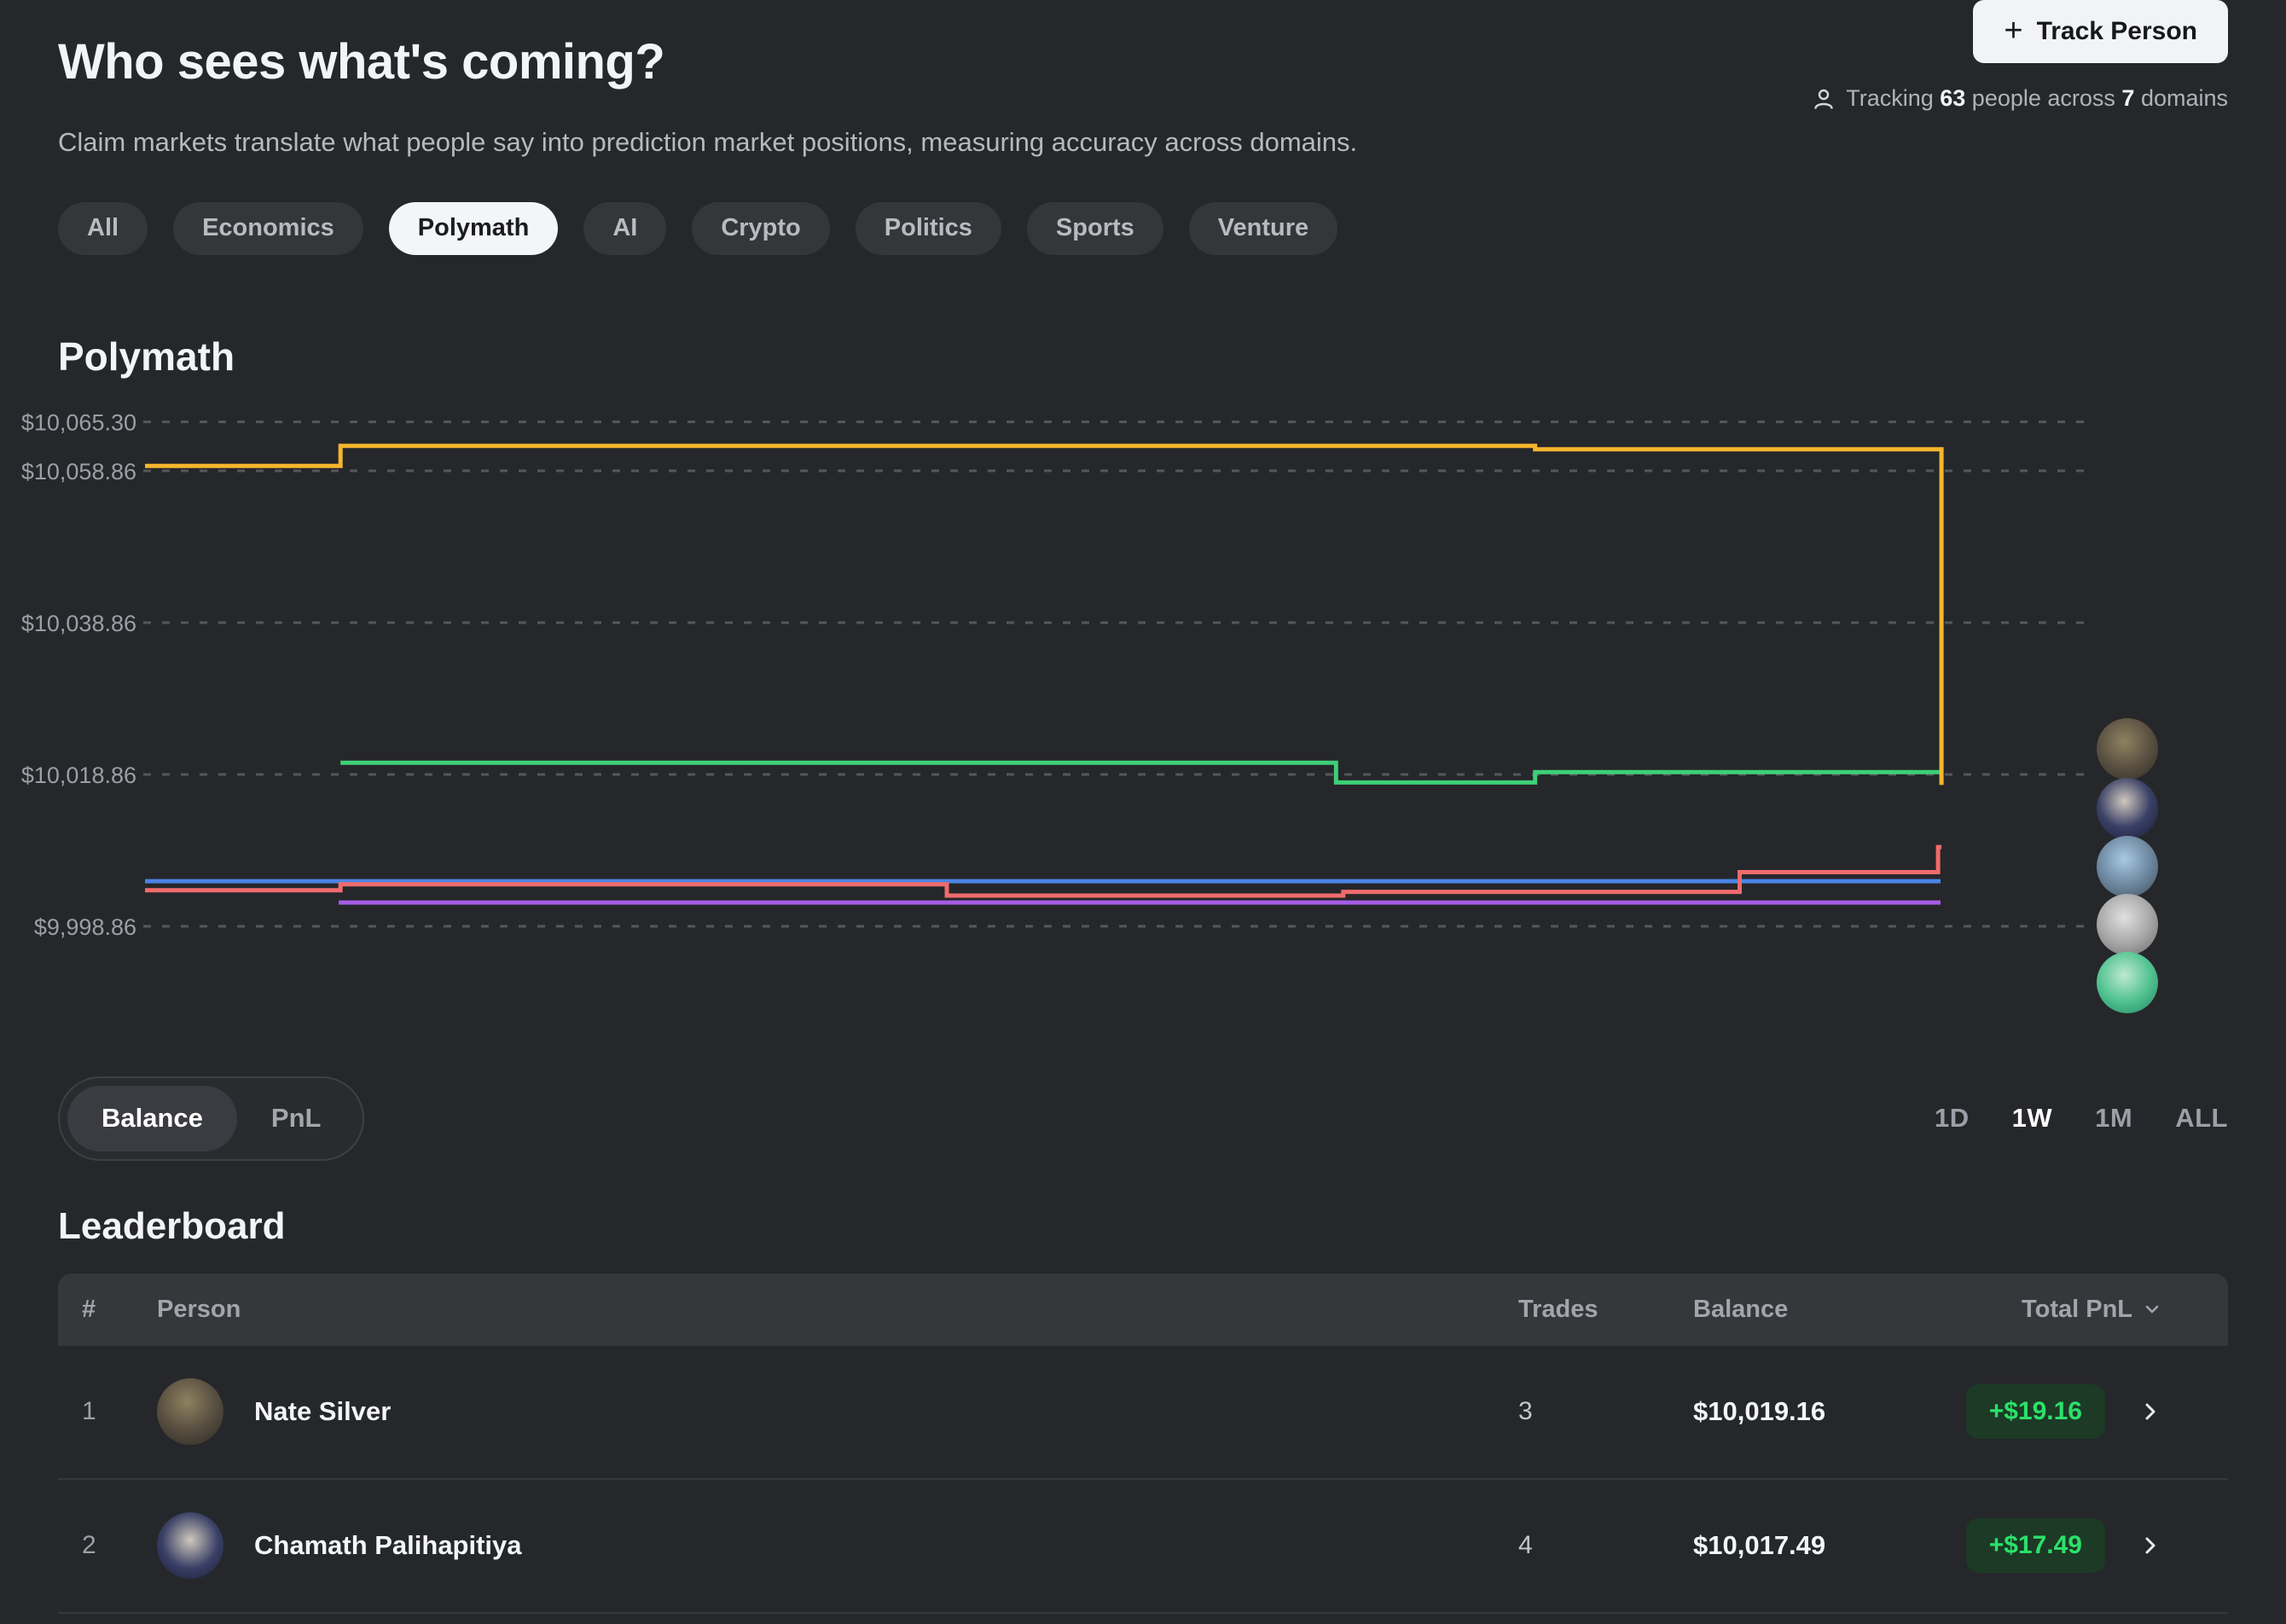  What do you see at coordinates (625, 228) in the screenshot?
I see `tab-ai: AI` at bounding box center [625, 228].